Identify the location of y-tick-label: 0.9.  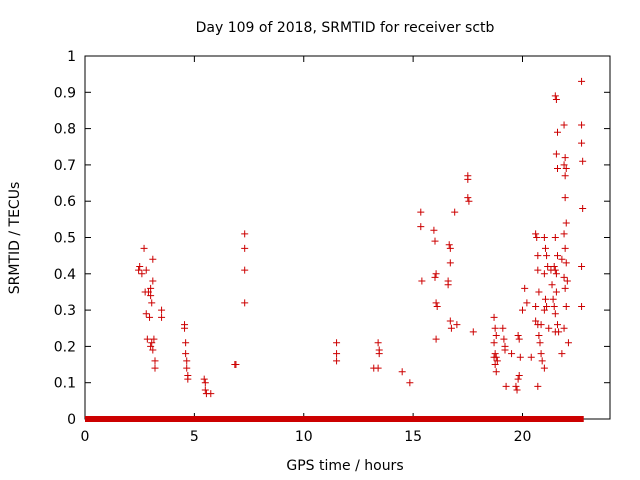
(65, 93).